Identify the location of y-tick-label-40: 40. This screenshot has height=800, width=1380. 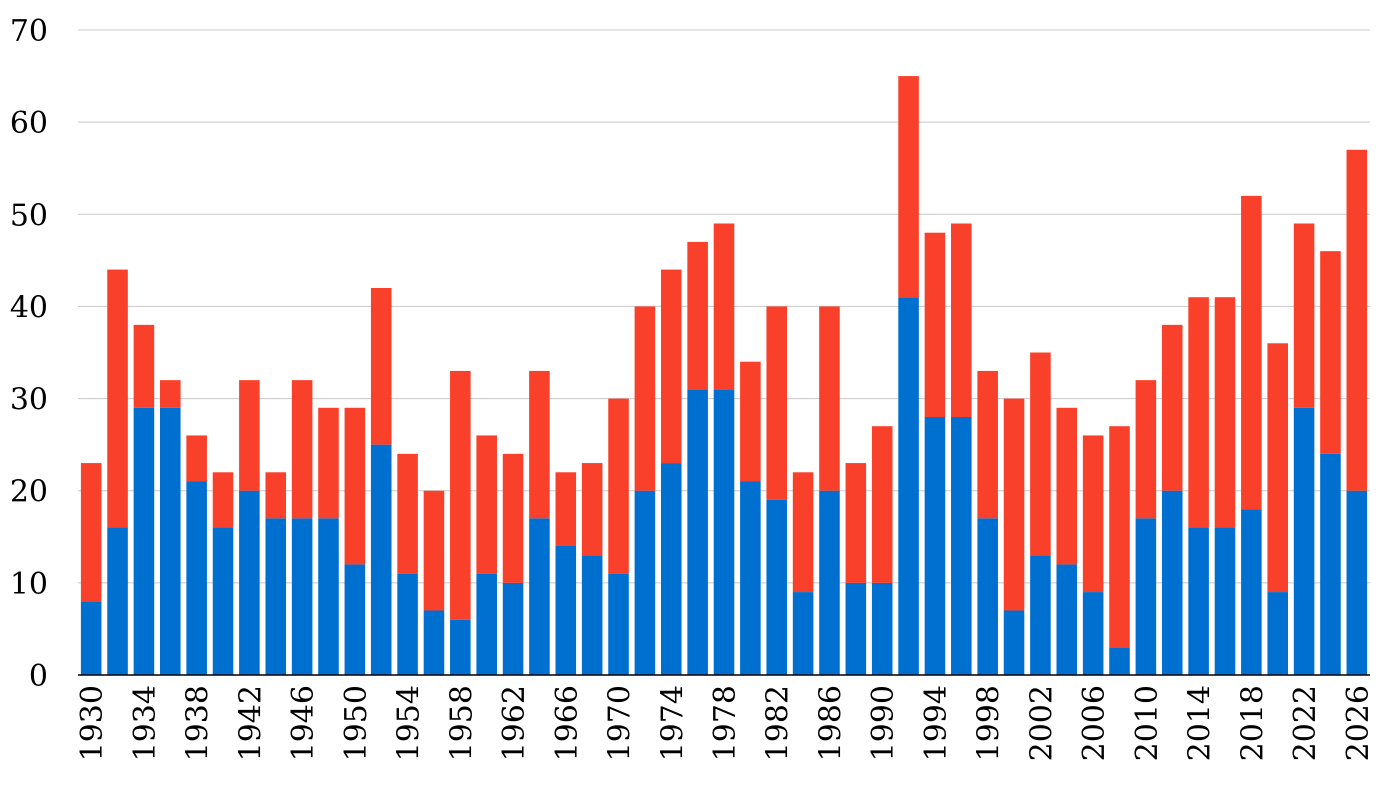
(29, 307).